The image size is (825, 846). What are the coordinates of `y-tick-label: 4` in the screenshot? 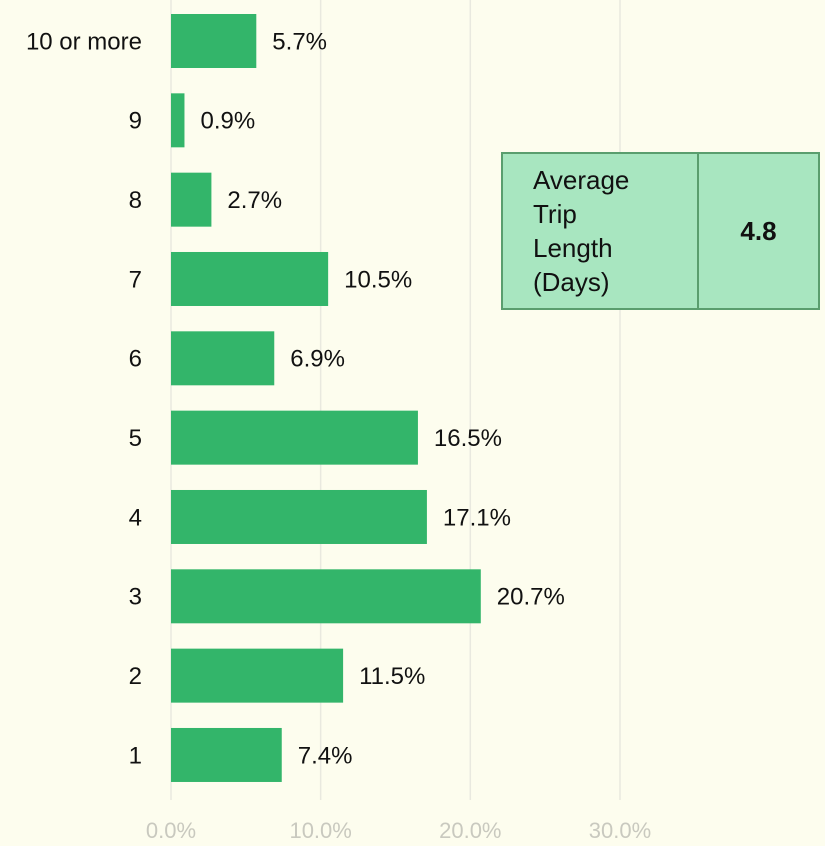 It's located at (135, 517).